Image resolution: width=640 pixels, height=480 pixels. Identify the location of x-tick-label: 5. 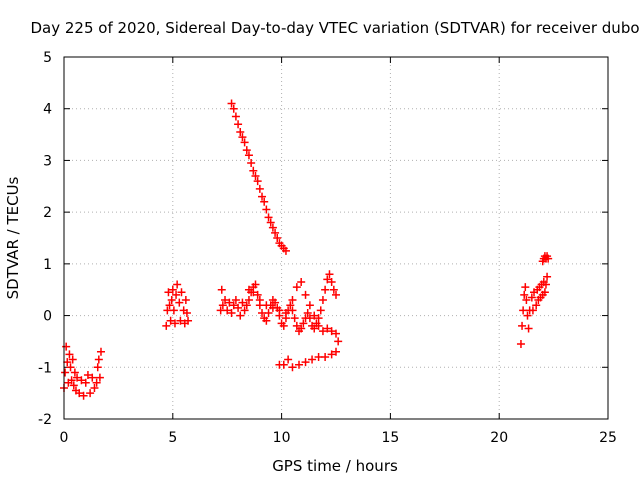
(172, 438).